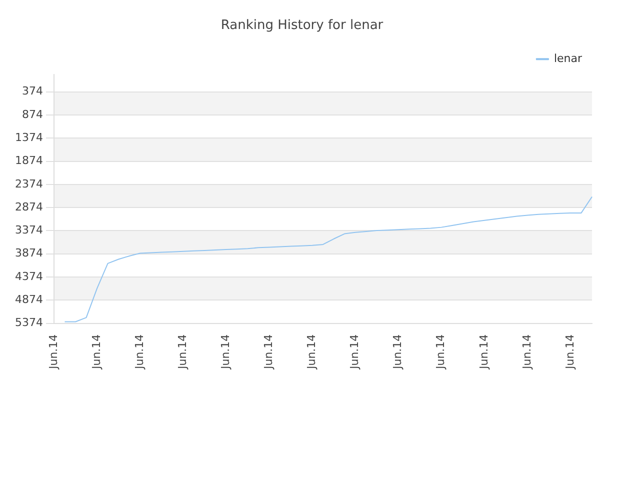 The width and height of the screenshot is (640, 480). Describe the element at coordinates (28, 183) in the screenshot. I see `y-tick-label: 2374` at that location.